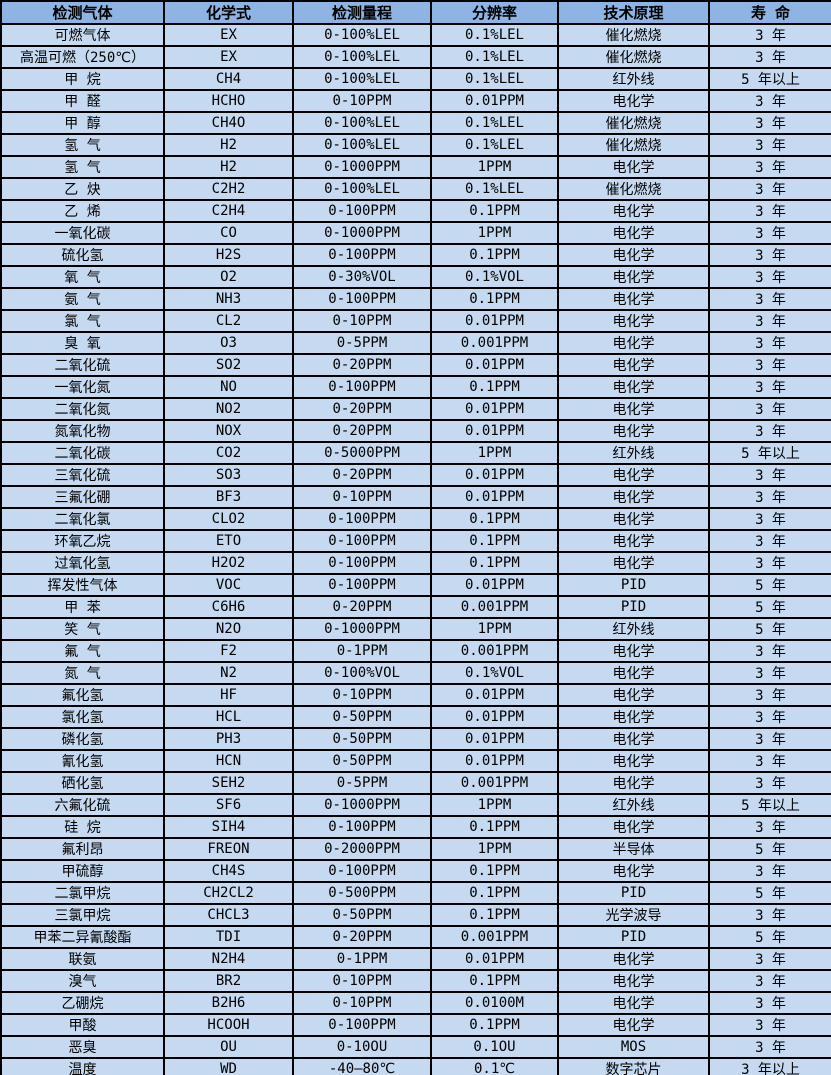 The height and width of the screenshot is (1075, 831). What do you see at coordinates (415, 585) in the screenshot?
I see `table-row: 挥发性气体 VOC 0-100PPM 0.01PPM PID 5 年` at bounding box center [415, 585].